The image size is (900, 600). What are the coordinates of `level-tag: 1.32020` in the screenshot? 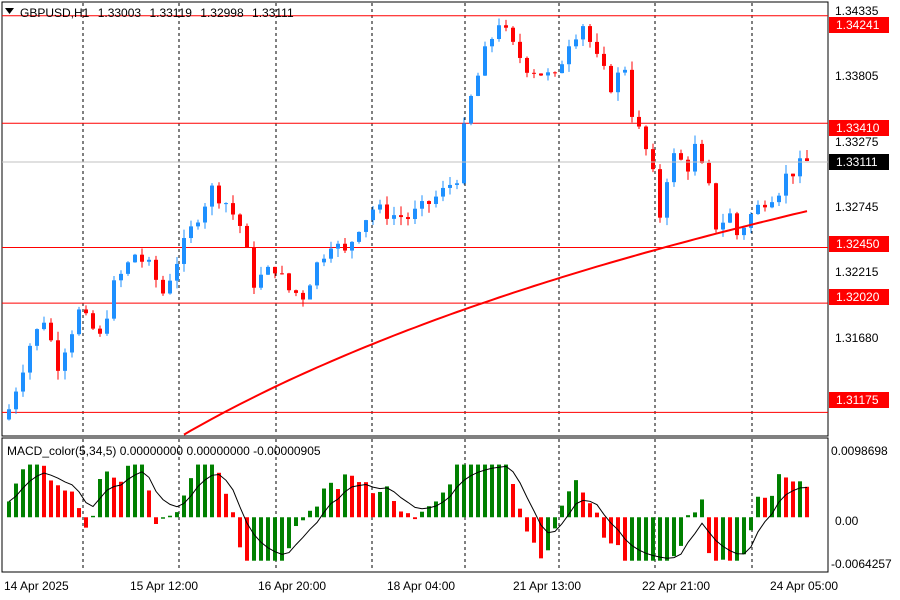 It's located at (859, 297).